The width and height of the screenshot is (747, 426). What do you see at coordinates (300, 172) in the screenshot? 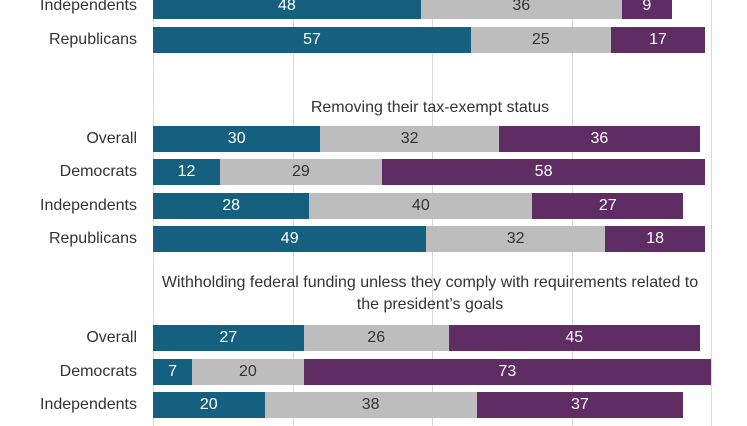
I see `bar-segment-neutral: 29` at bounding box center [300, 172].